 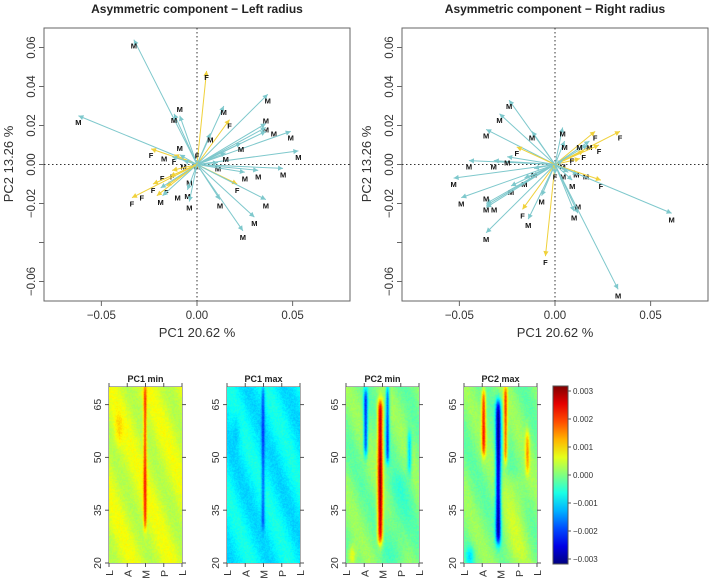 I want to click on left-y-tick-label: 0.02, so click(x=32, y=125).